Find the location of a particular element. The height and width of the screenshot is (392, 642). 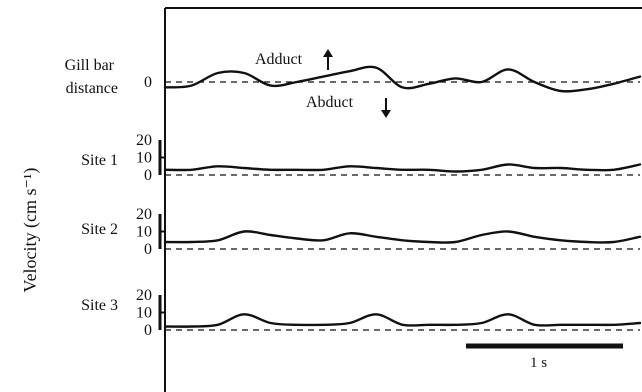

panel-label-site-1: Site 1 is located at coordinates (99, 160).